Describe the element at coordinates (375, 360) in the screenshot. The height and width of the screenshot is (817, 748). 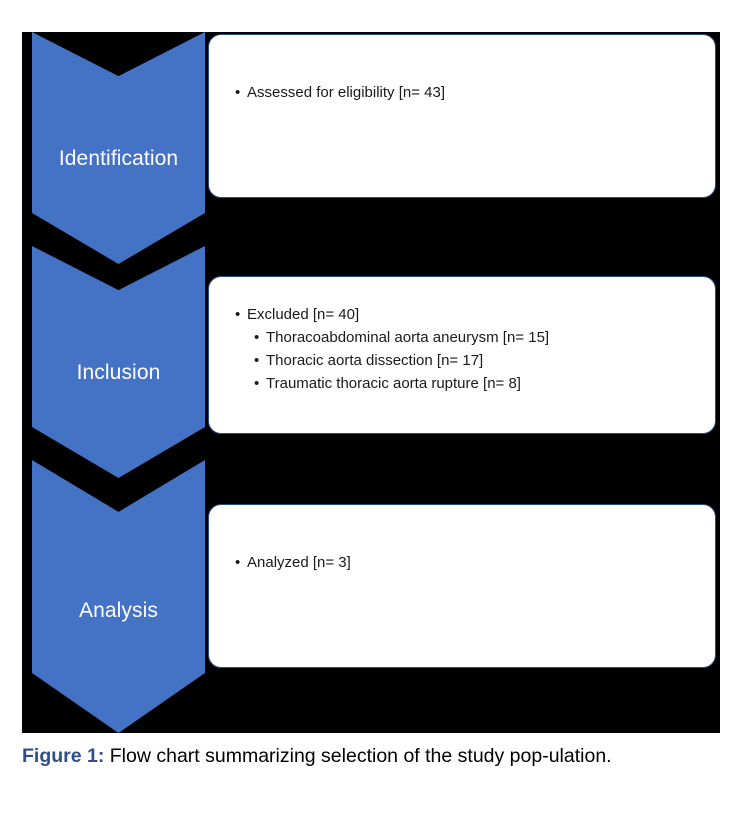
I see `list-item-text: Thoracic aorta dissection [n= 17]` at that location.